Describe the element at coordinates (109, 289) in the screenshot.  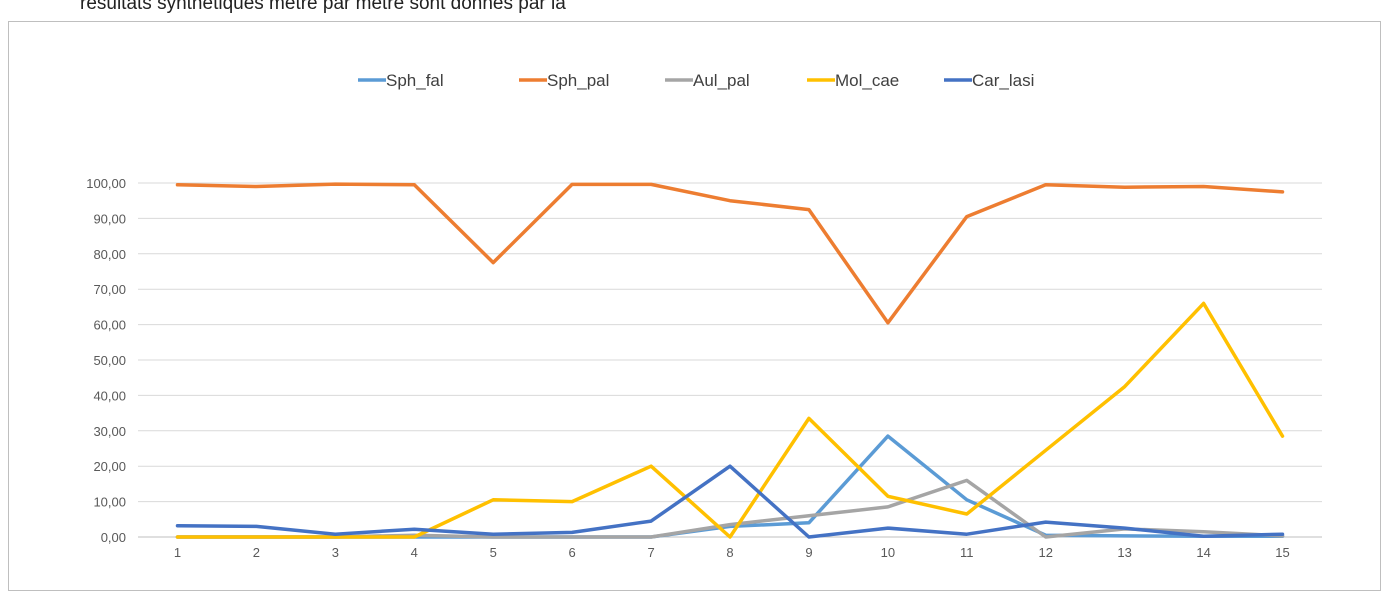
I see `y-tick-label: 70,00` at that location.